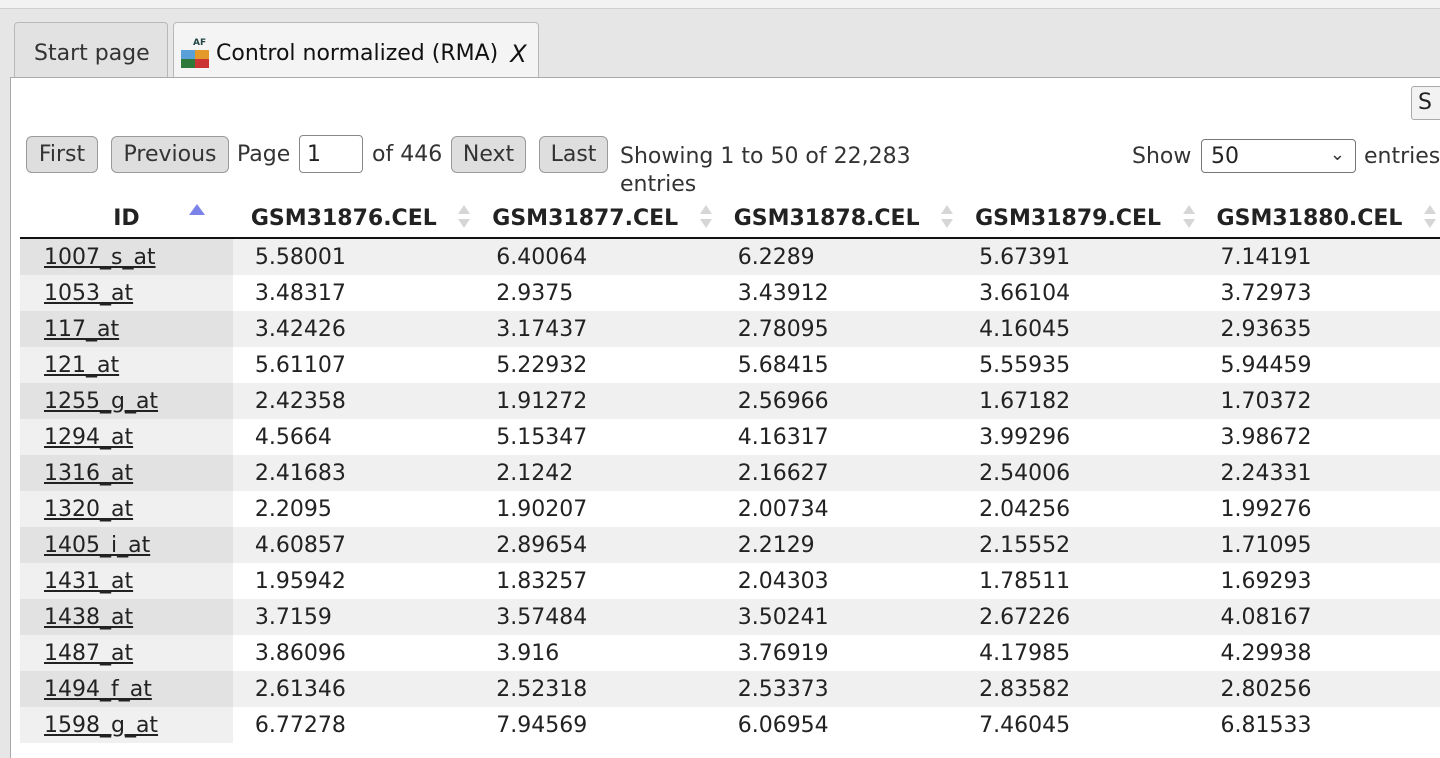  Describe the element at coordinates (170, 154) in the screenshot. I see `previous-page-button: Previous` at that location.